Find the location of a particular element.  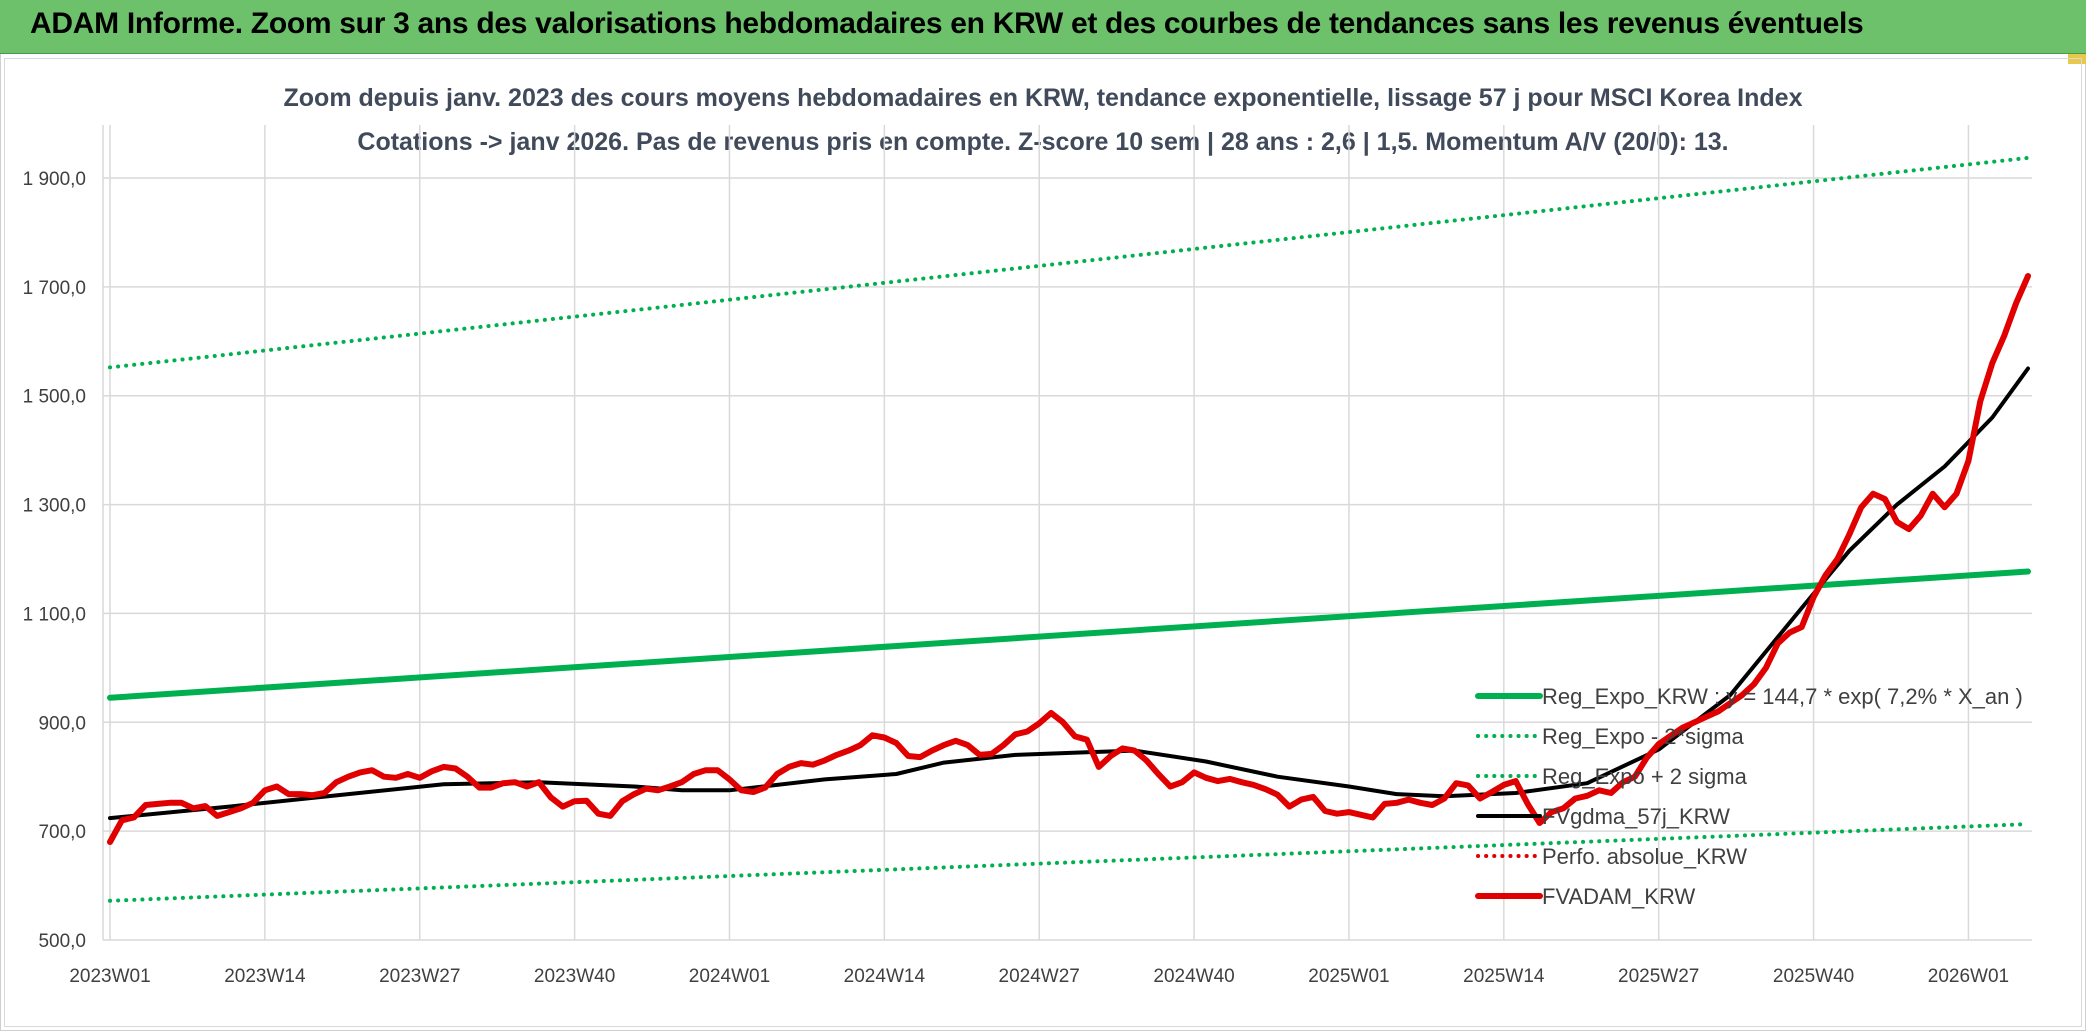

x-tick-label: 2025W27 is located at coordinates (1658, 976).